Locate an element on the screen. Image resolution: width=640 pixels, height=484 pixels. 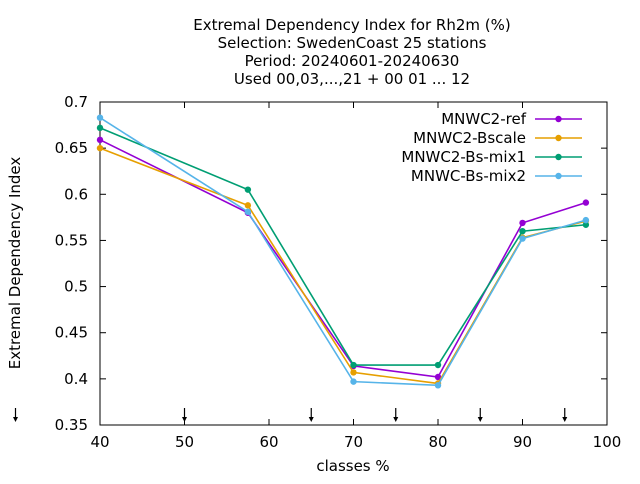
y-tick-label: 0.6 is located at coordinates (76, 194).